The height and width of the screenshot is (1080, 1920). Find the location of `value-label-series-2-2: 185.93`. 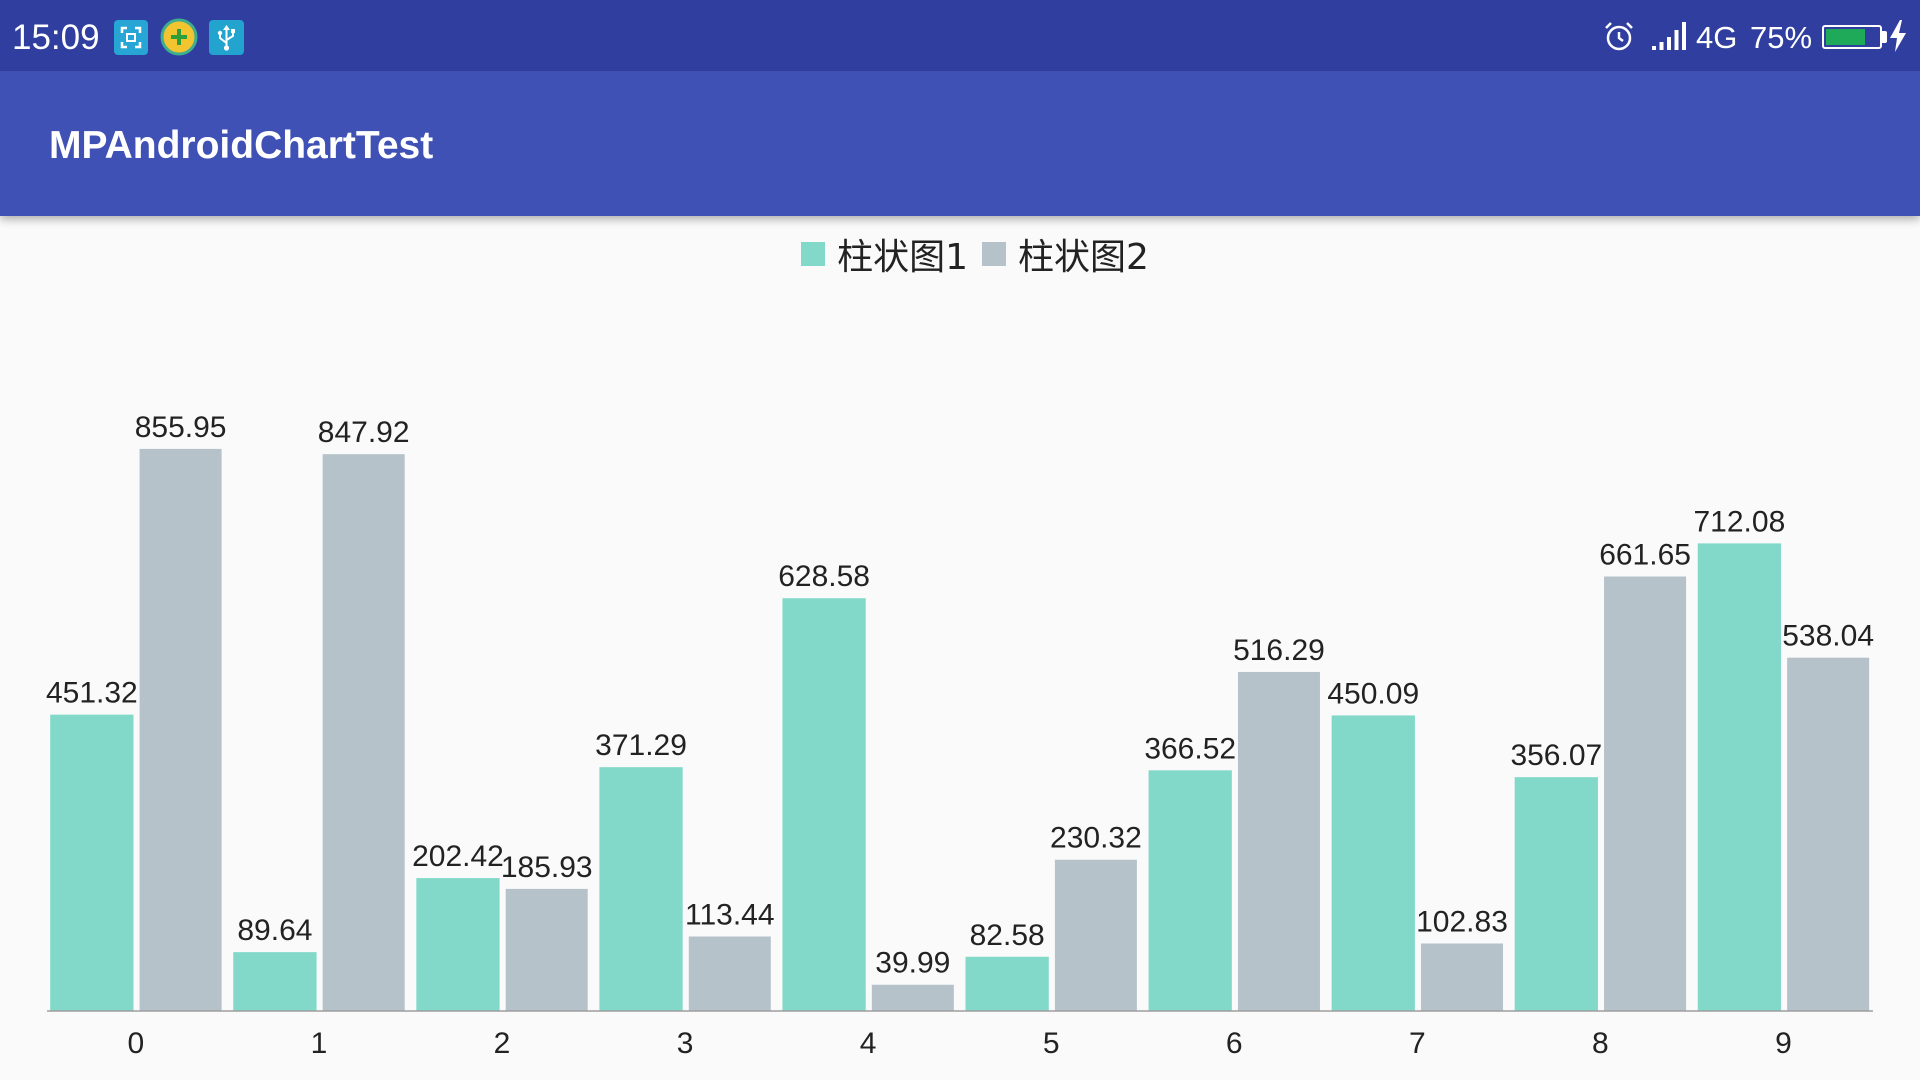

value-label-series-2-2: 185.93 is located at coordinates (547, 867).